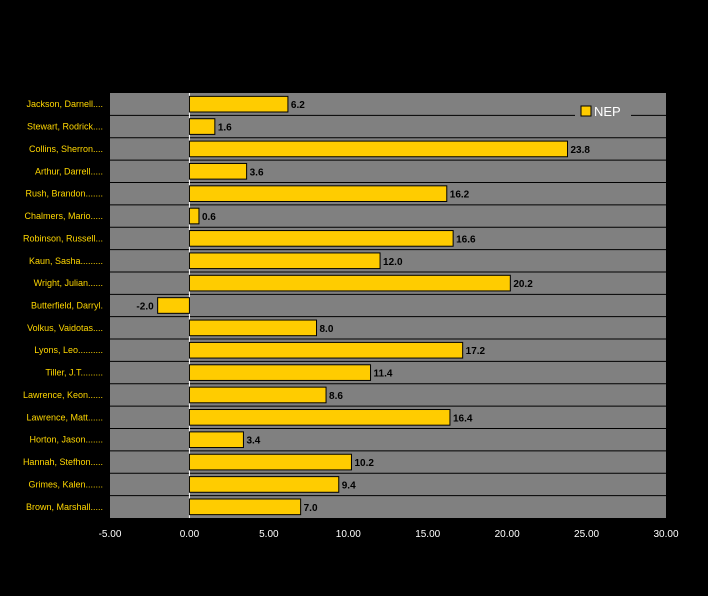 This screenshot has width=708, height=596. What do you see at coordinates (257, 172) in the screenshot?
I see `data-label: 3.6` at bounding box center [257, 172].